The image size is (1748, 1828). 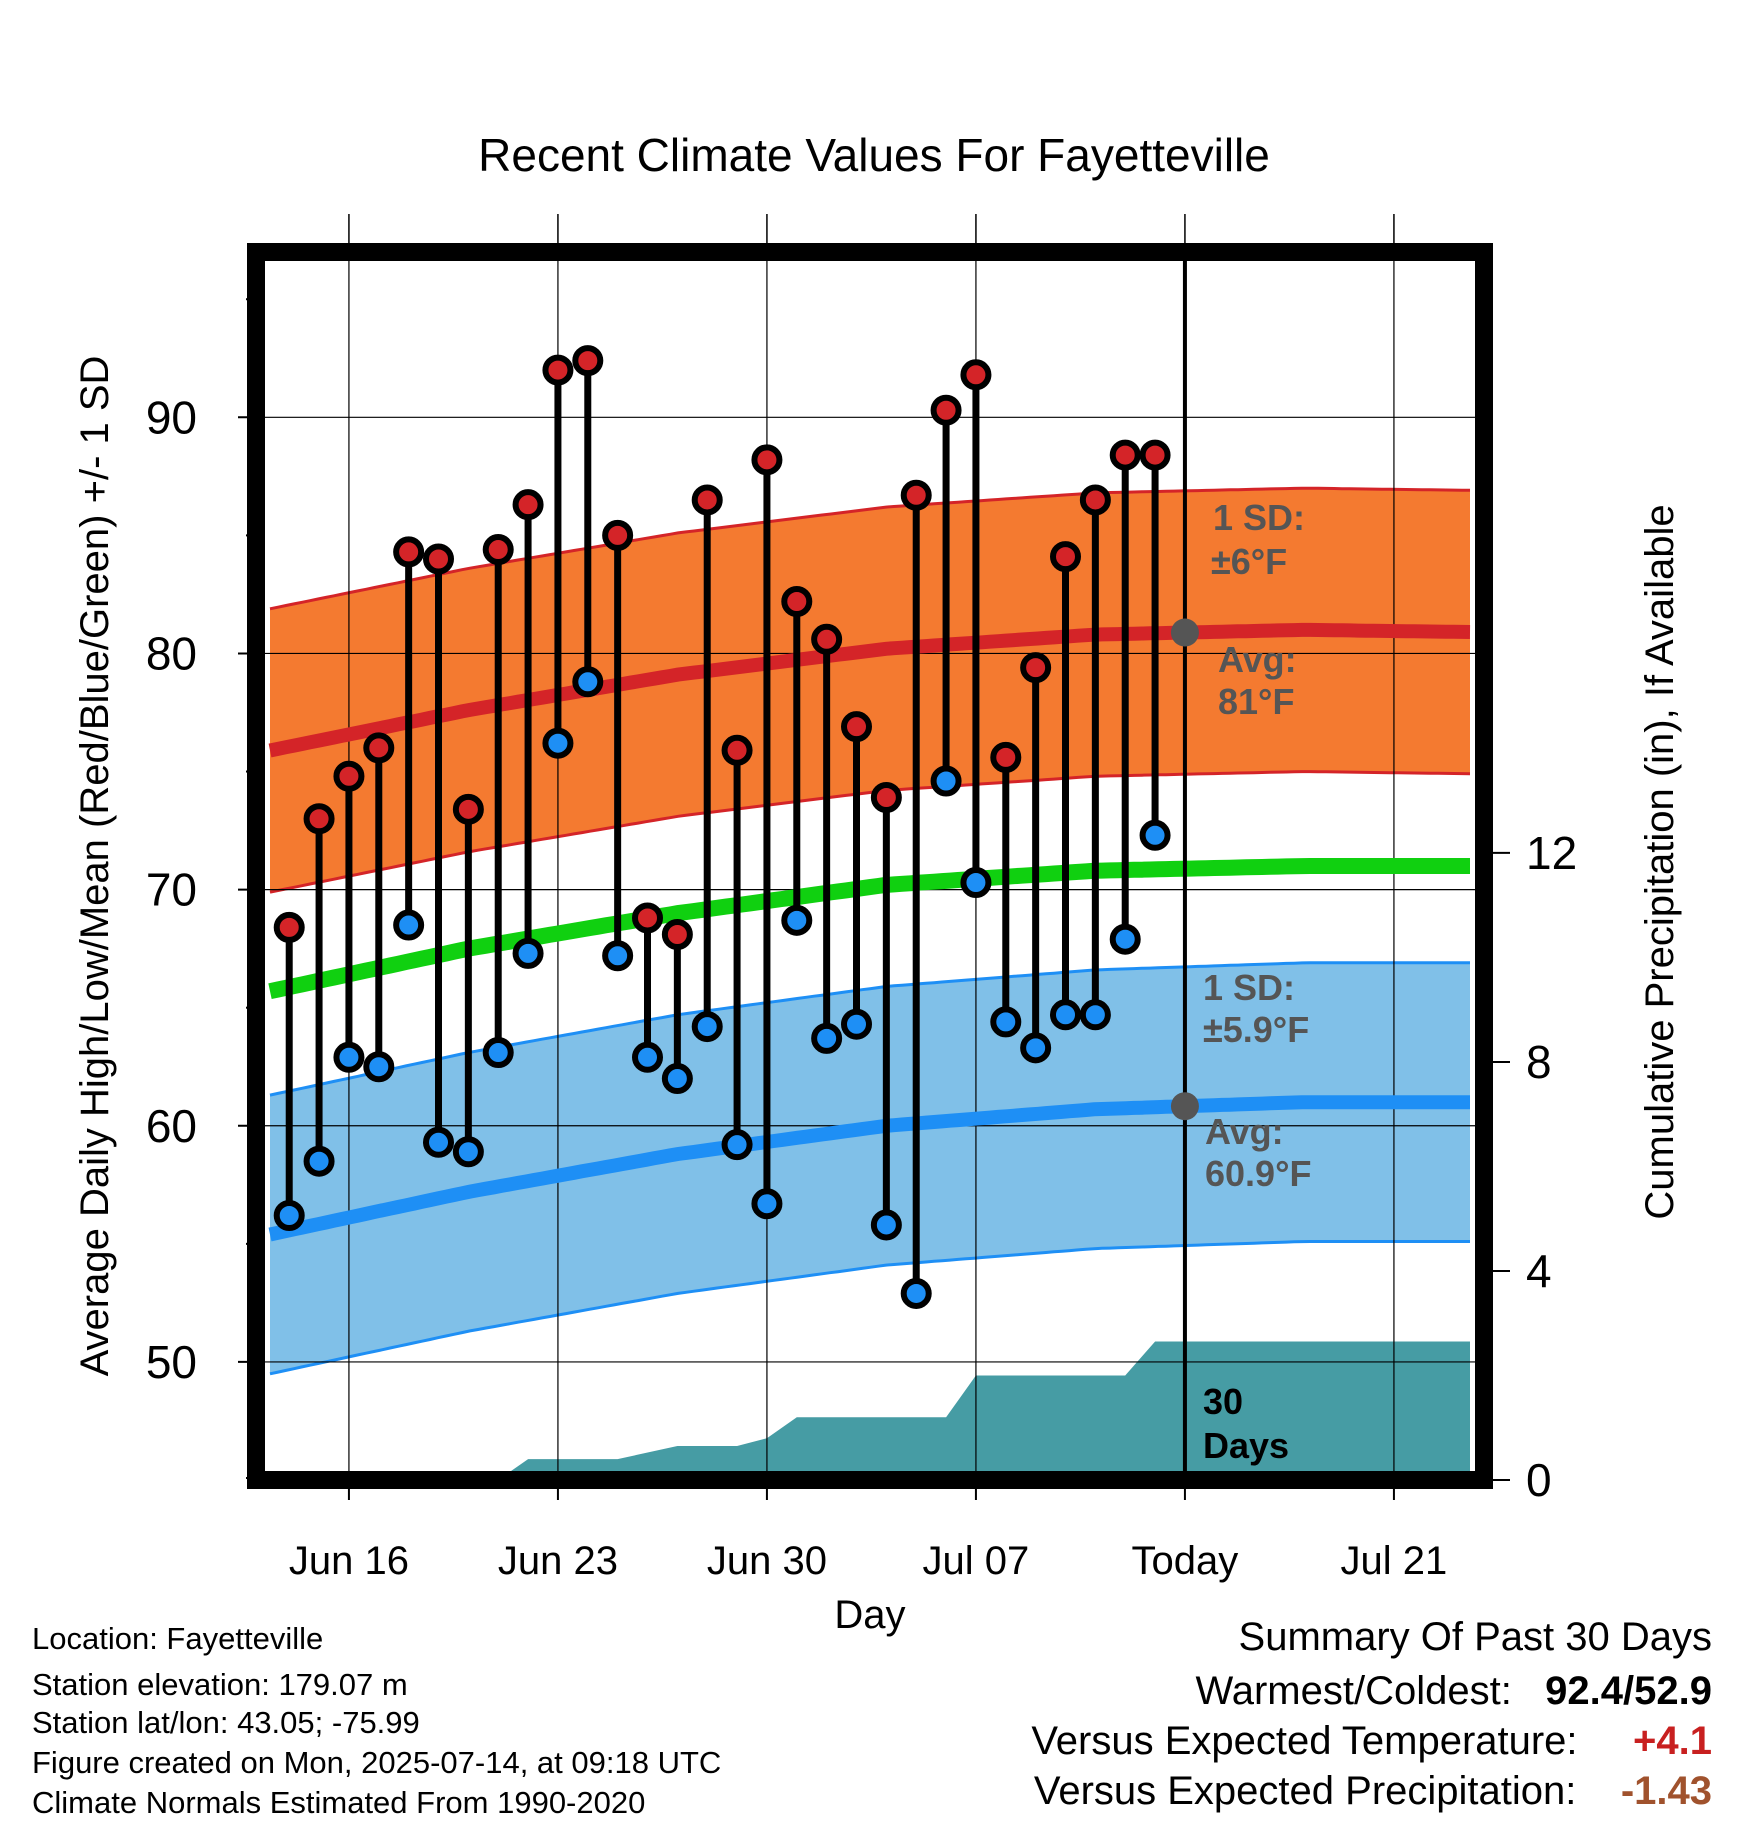 What do you see at coordinates (1551, 853) in the screenshot?
I see `y2-tick-label-12: 12` at bounding box center [1551, 853].